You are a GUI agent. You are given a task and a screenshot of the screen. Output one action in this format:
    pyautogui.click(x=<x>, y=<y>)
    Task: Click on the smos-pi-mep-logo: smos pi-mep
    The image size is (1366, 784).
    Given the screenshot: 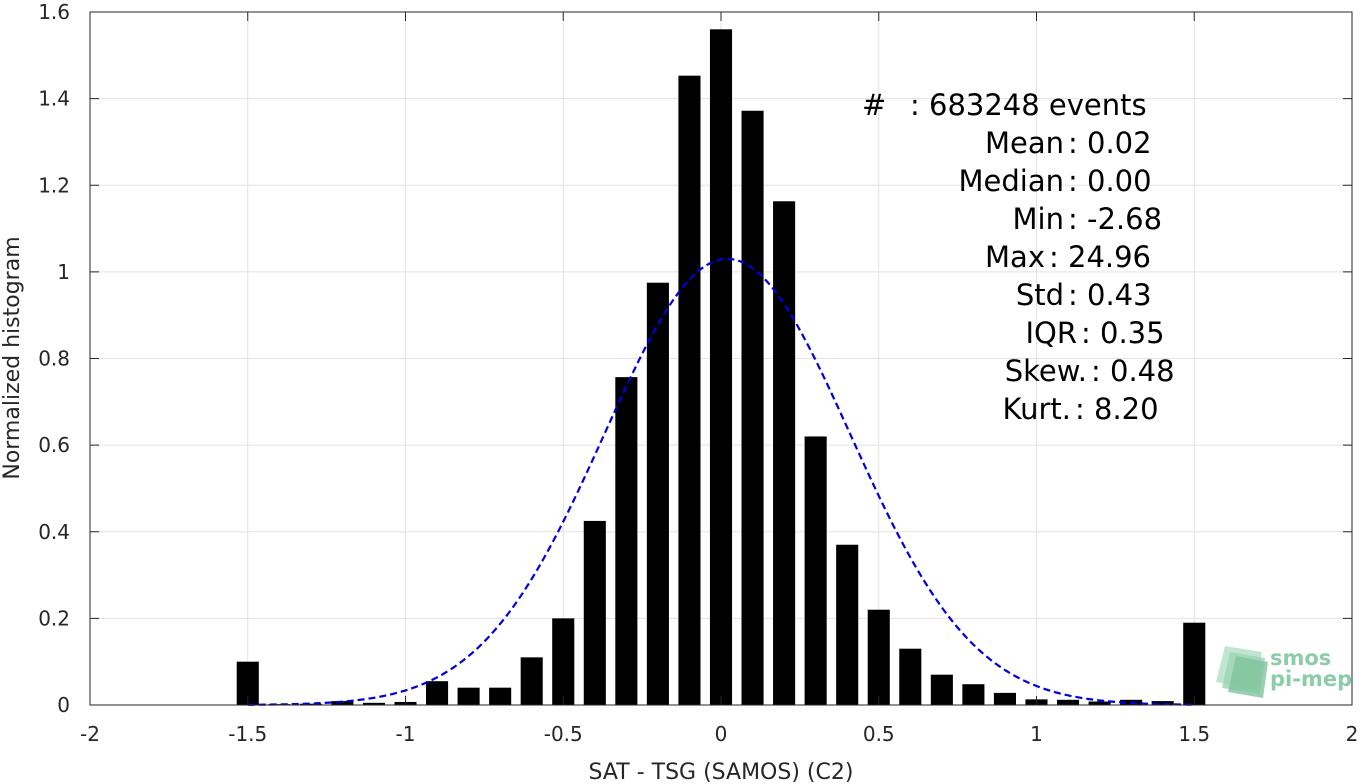 What is the action you would take?
    pyautogui.click(x=1284, y=672)
    